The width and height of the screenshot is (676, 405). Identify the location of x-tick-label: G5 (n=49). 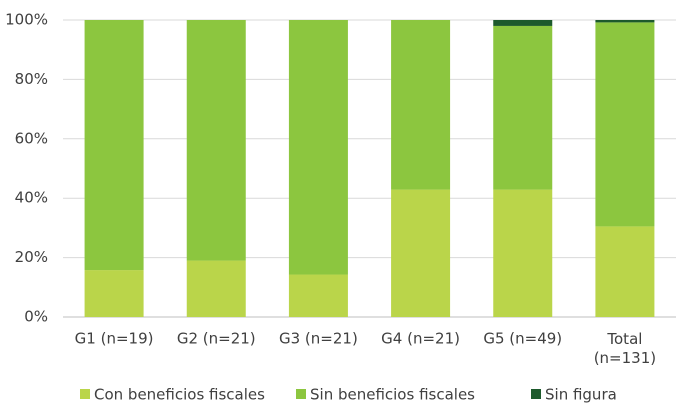
(522, 339).